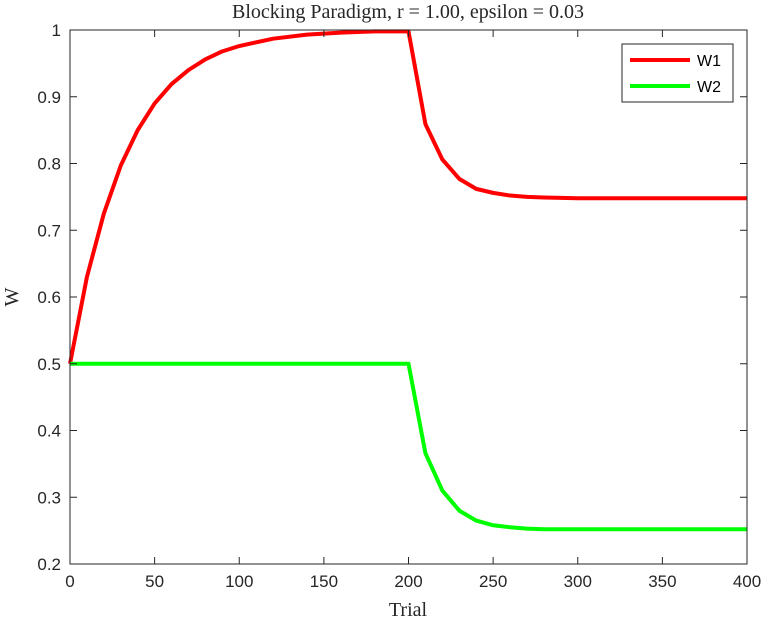  I want to click on y-tick-label: 0.9, so click(49, 97).